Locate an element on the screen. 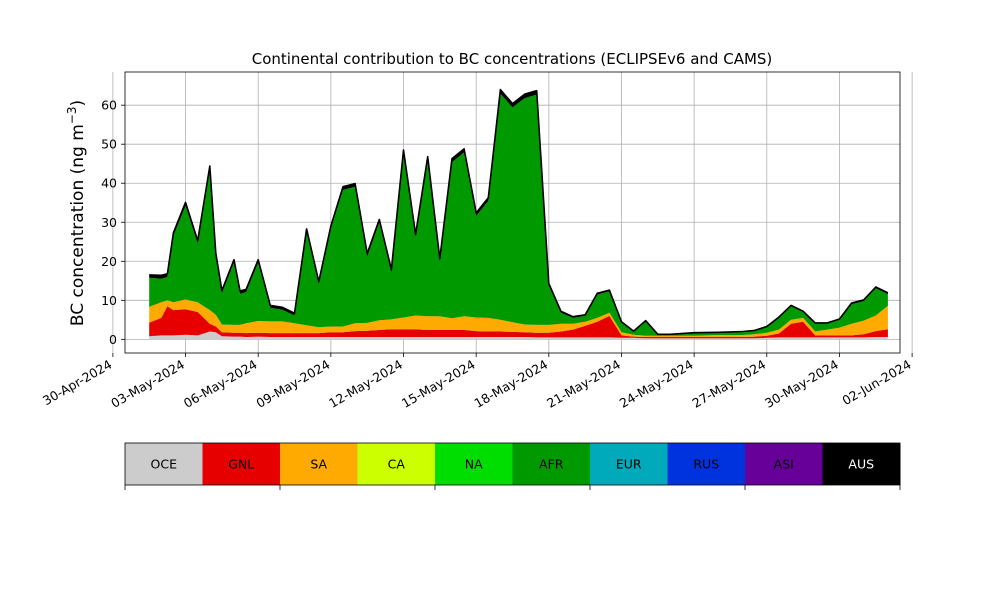 This screenshot has width=1000, height=600. y-tick-label: 60 is located at coordinates (109, 105).